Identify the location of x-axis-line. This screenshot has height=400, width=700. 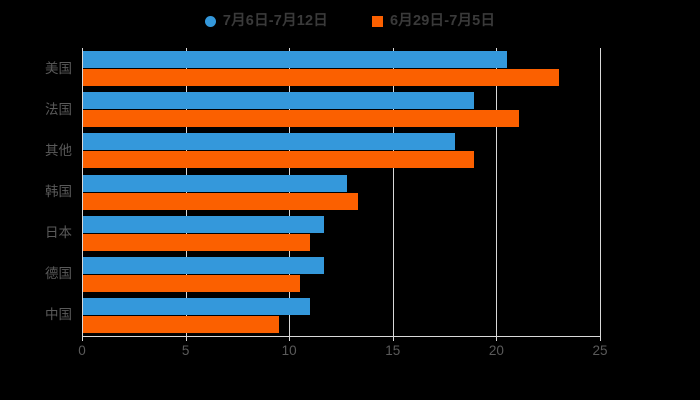
(341, 336).